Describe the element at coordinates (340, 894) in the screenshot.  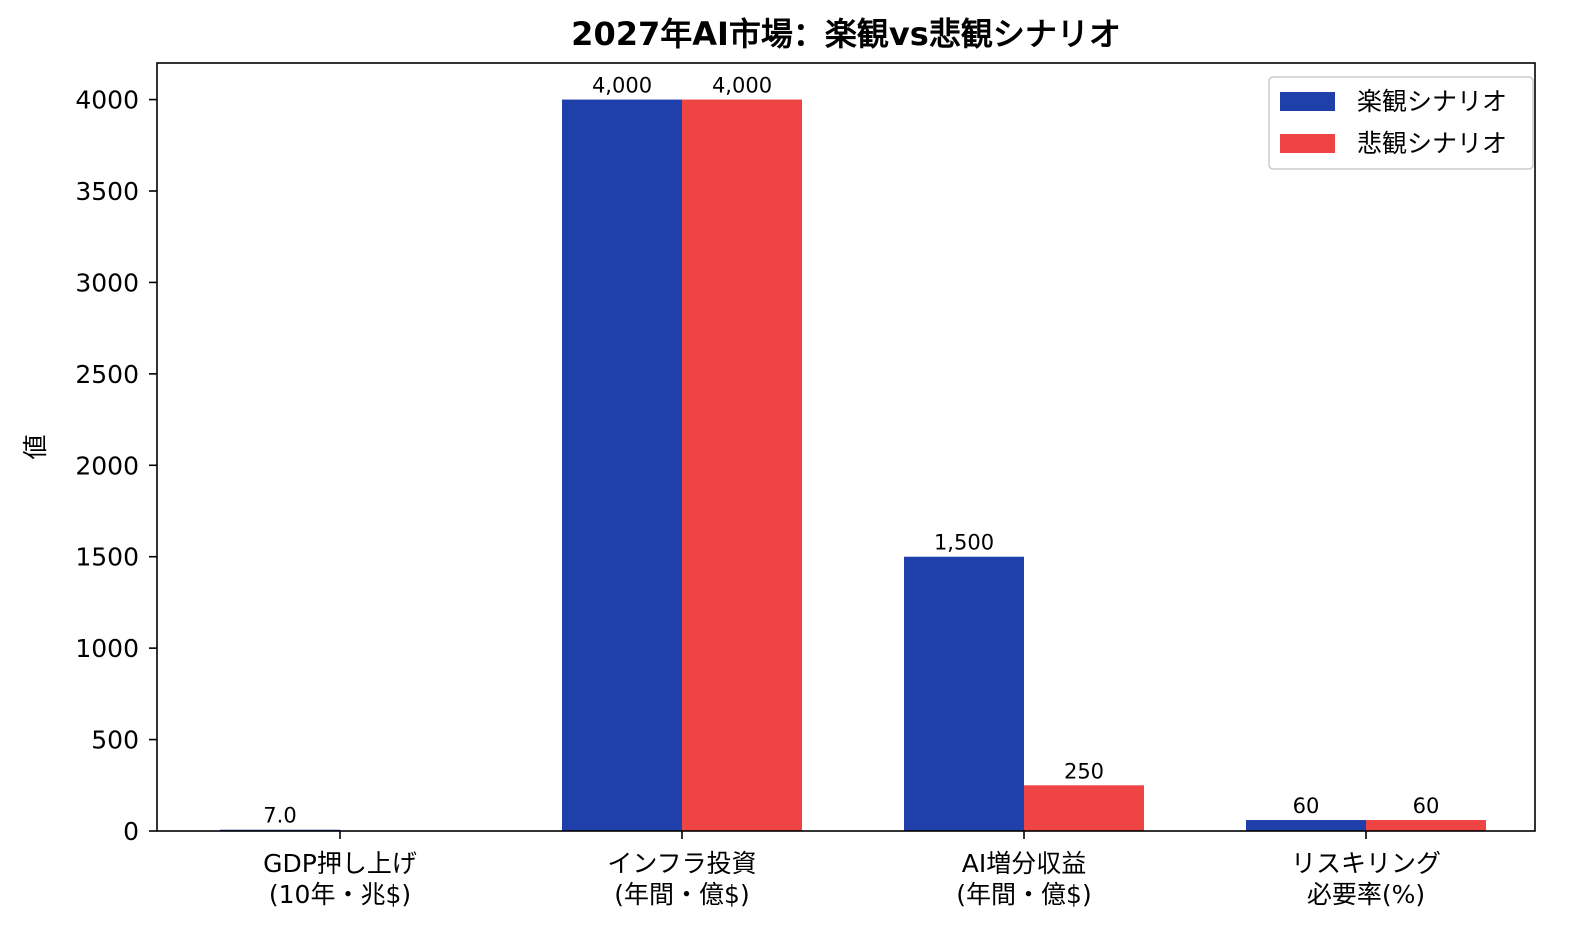
I see `x-tick-label: (10年・兆$)` at that location.